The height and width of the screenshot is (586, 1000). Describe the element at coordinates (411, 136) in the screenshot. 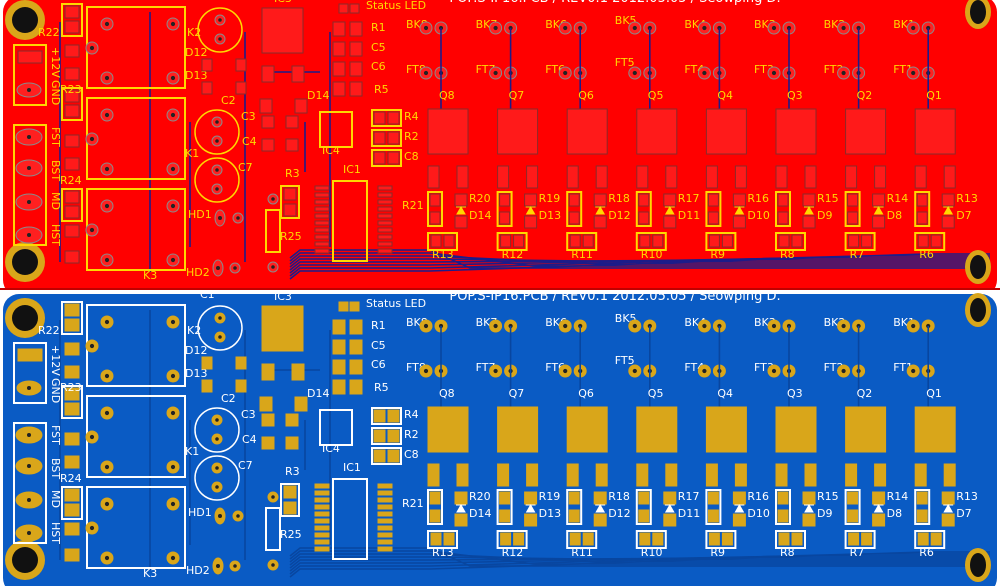

I see `r2-label: R2` at that location.